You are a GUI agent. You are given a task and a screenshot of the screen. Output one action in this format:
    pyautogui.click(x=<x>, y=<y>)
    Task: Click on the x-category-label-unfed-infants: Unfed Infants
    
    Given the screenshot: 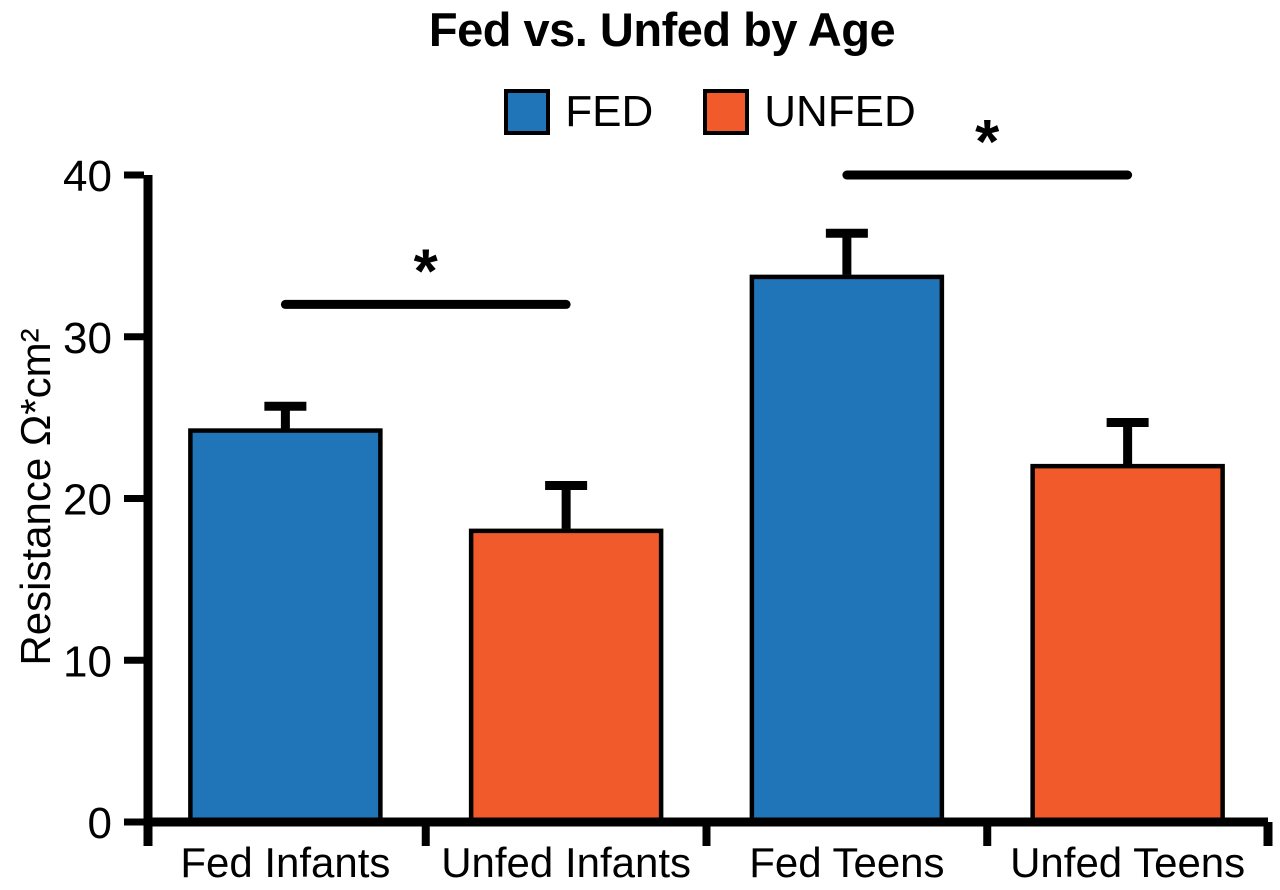 What is the action you would take?
    pyautogui.click(x=566, y=862)
    